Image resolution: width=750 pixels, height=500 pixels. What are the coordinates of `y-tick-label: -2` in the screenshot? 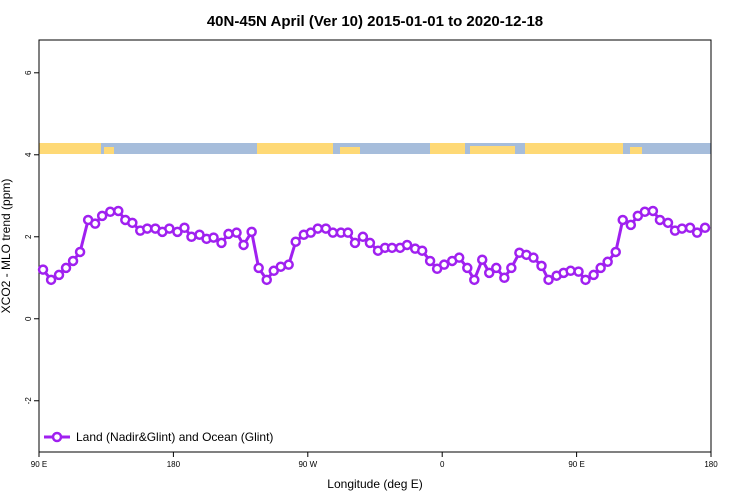 It's located at (28, 401).